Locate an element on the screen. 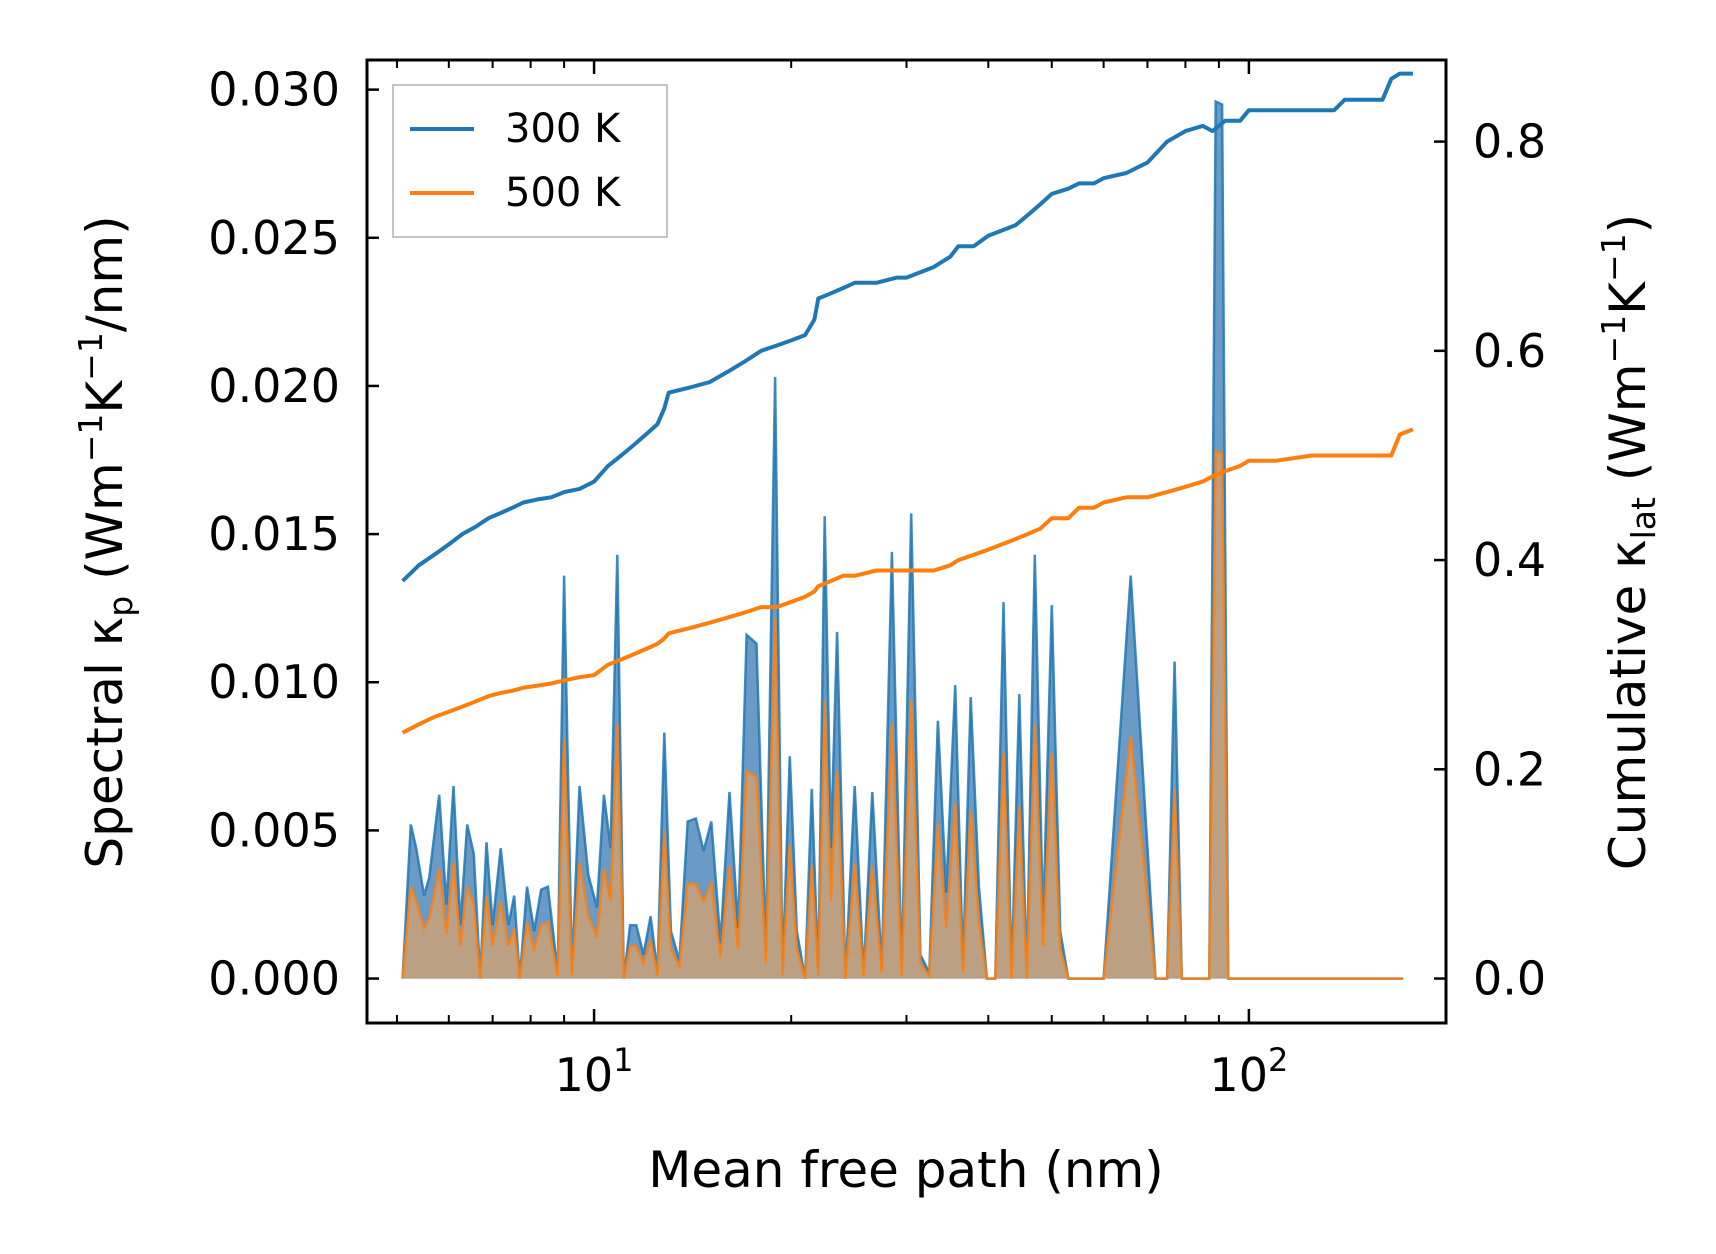 This screenshot has width=1716, height=1254. left-tick-label: 0.010 is located at coordinates (274, 682).